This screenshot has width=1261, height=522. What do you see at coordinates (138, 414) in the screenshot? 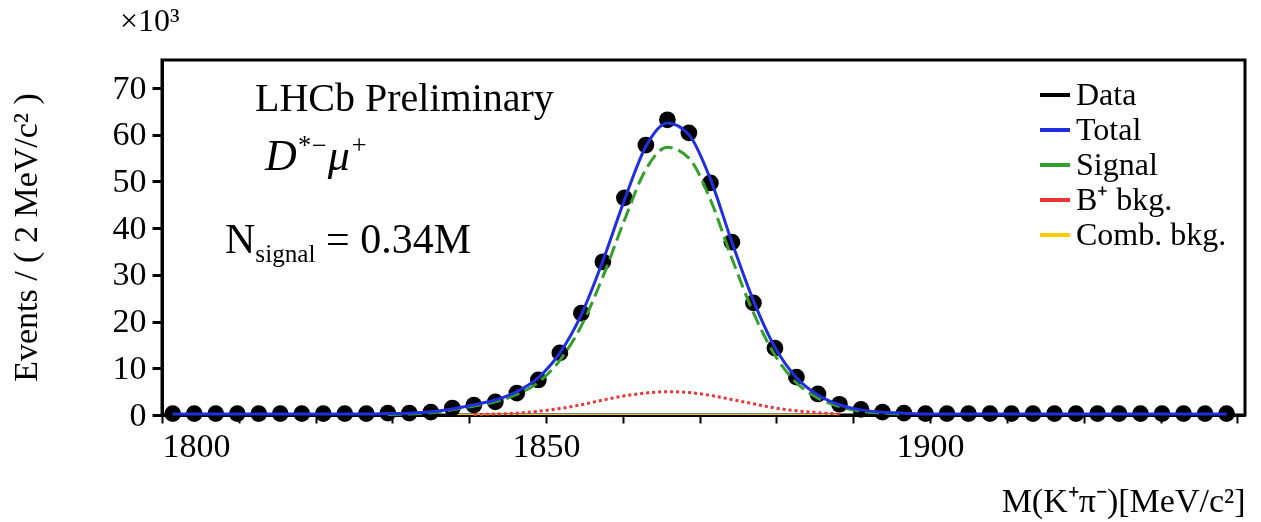
I see `y-tick-label: 0` at bounding box center [138, 414].